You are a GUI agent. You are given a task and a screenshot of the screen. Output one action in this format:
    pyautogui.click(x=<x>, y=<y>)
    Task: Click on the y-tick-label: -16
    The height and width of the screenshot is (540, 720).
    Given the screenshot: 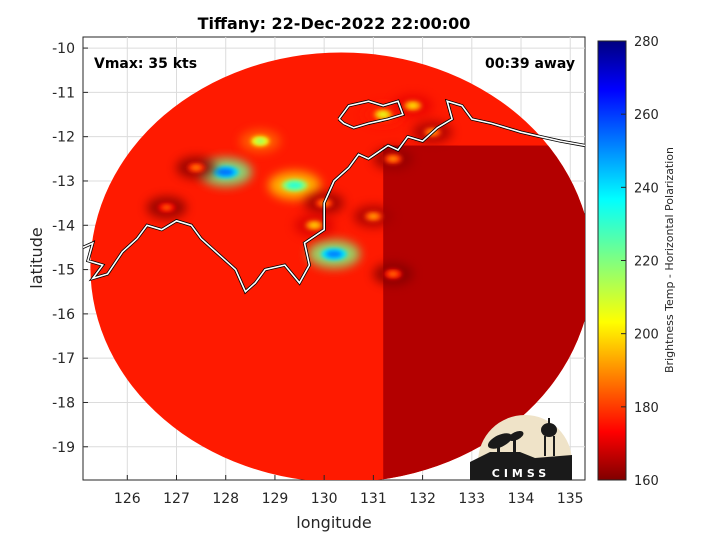 What is the action you would take?
    pyautogui.click(x=63, y=315)
    